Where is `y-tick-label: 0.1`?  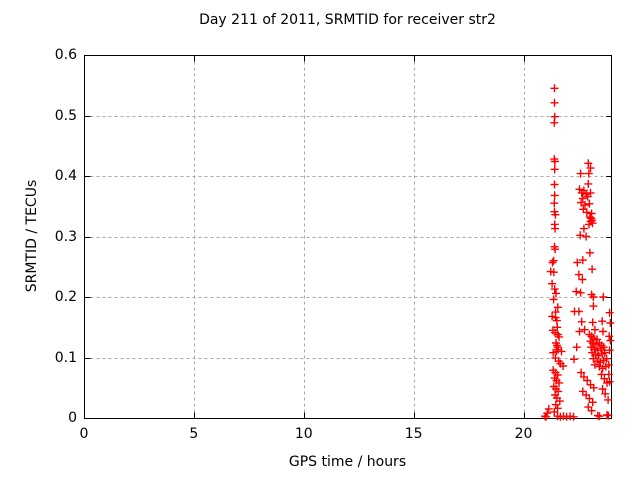 y-tick-label: 0.1 is located at coordinates (65, 357).